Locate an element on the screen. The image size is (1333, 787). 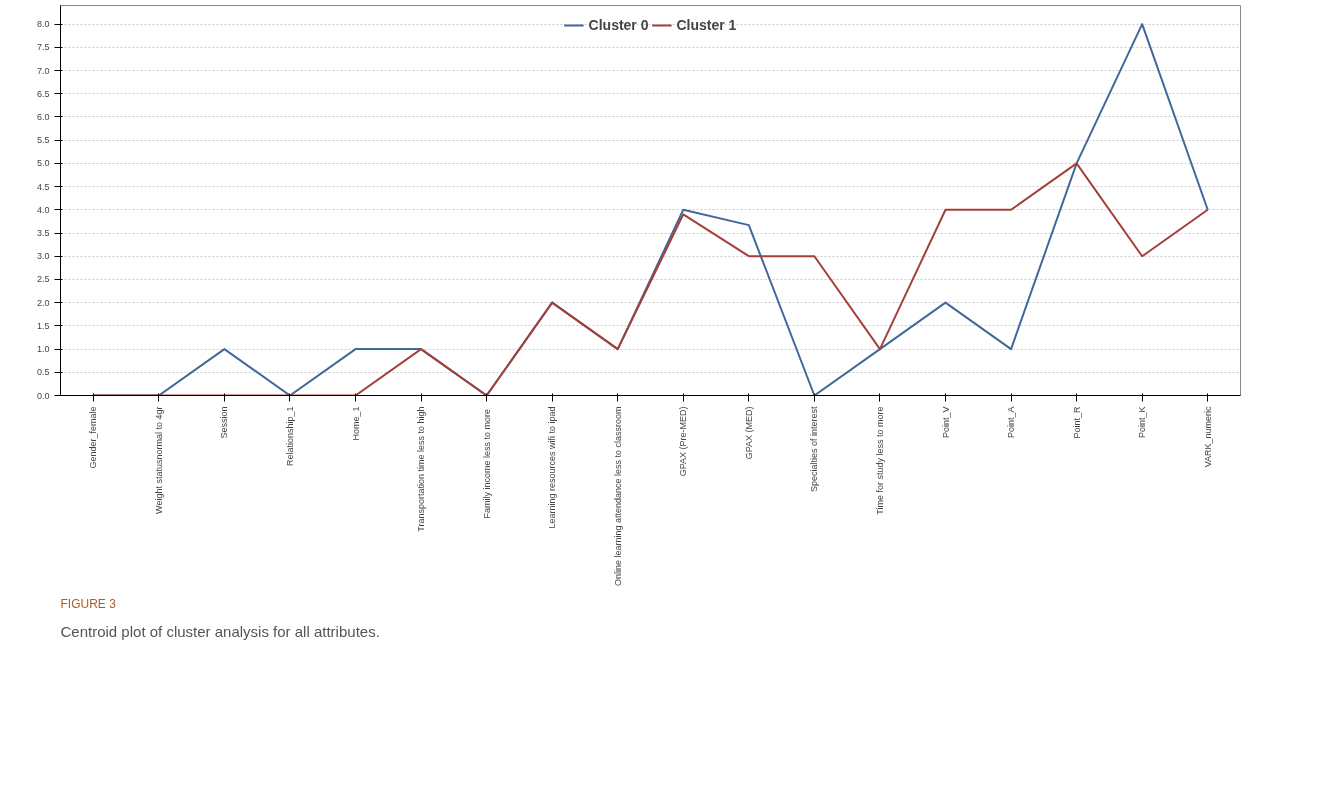
y-tick-label: 1.5 is located at coordinates (43, 325).